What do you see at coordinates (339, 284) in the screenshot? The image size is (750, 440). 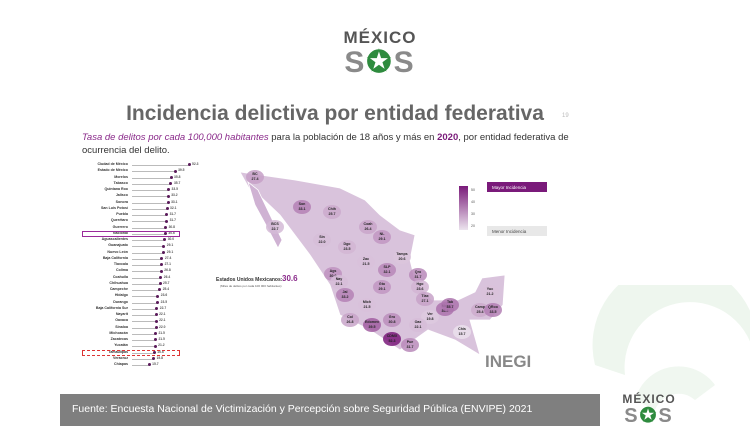 I see `state-value: 22.1` at bounding box center [339, 284].